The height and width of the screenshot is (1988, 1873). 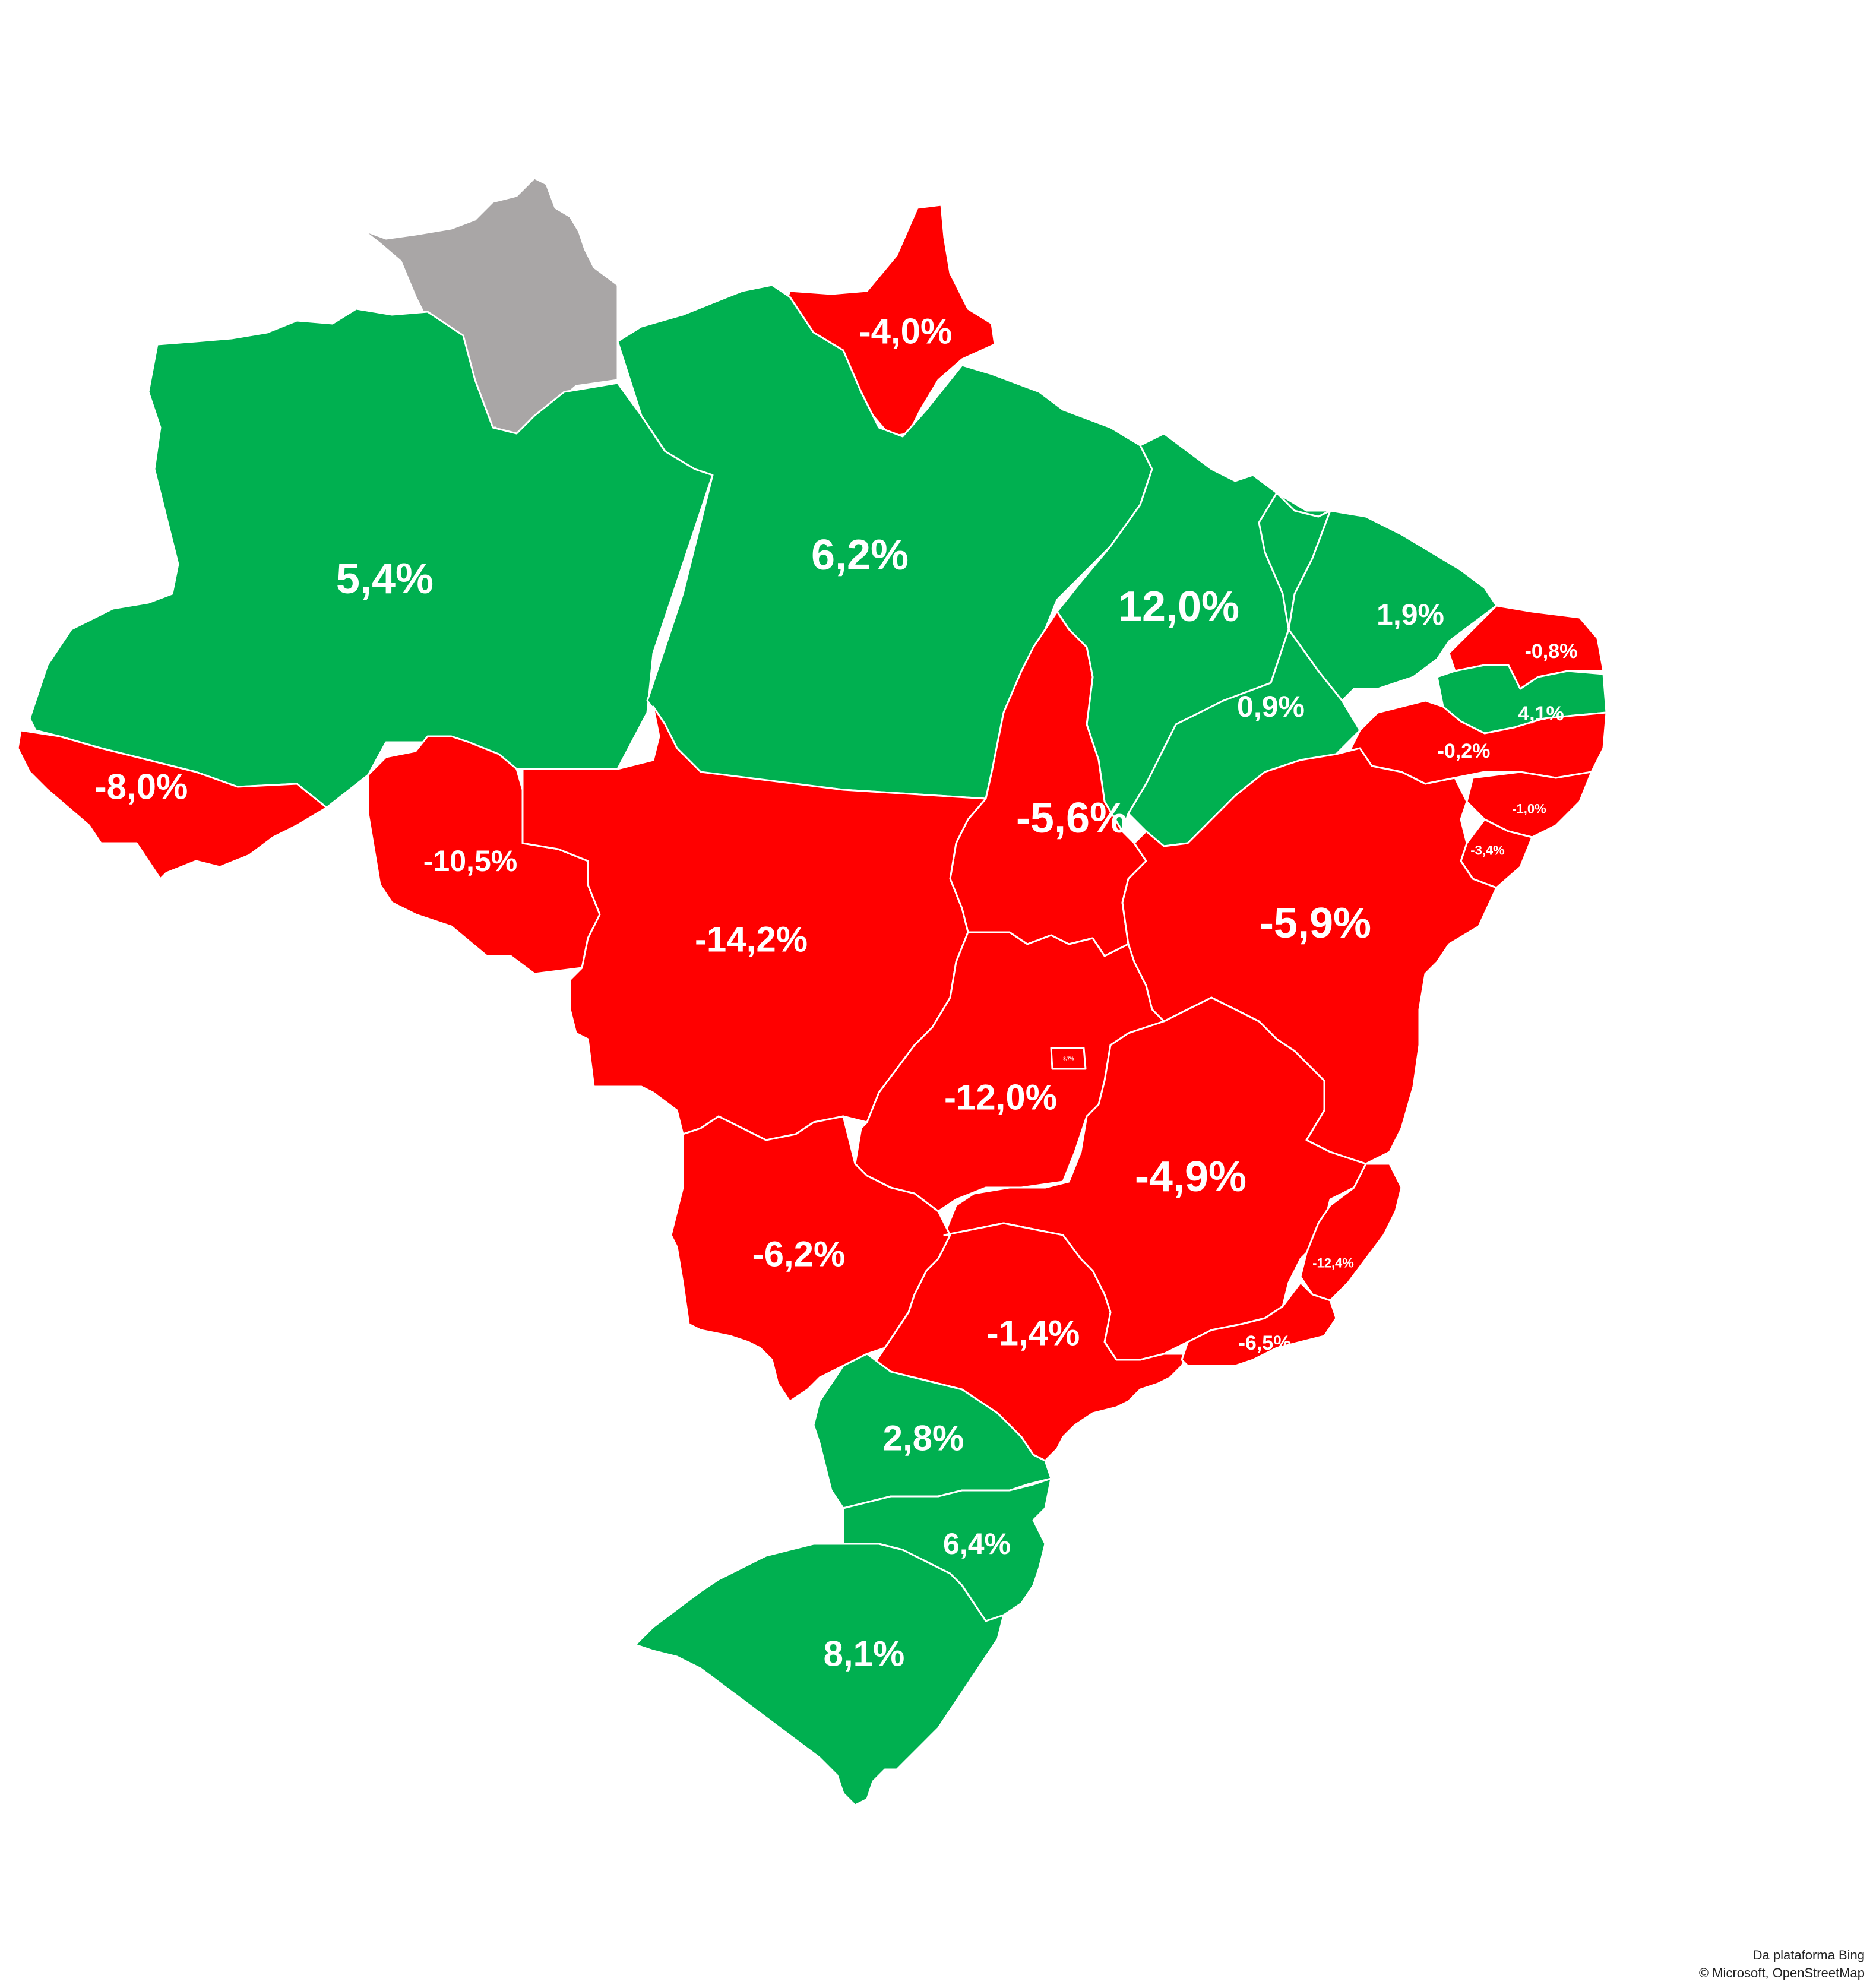 What do you see at coordinates (977, 1544) in the screenshot?
I see `label-santa-catarina: 6,4%` at bounding box center [977, 1544].